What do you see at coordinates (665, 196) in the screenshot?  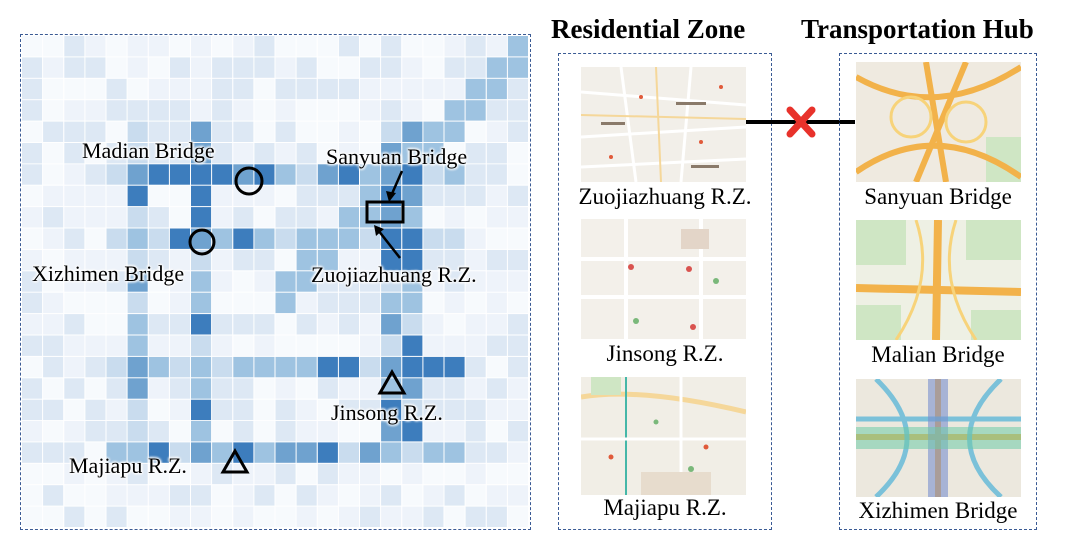 I see `caption-zuojiazhuang: Zuojiazhuang R.Z.` at bounding box center [665, 196].